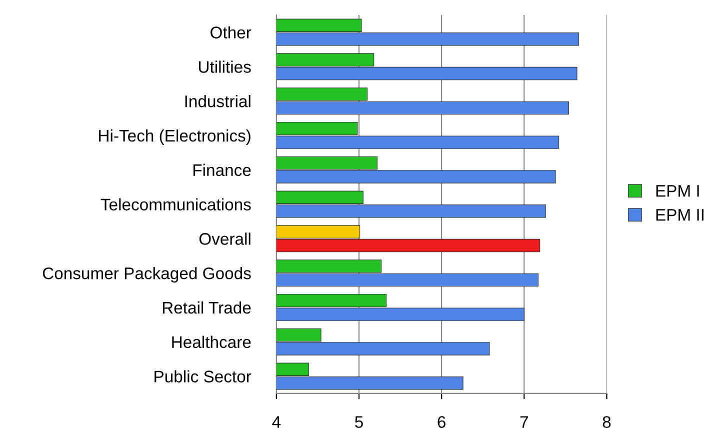  What do you see at coordinates (222, 170) in the screenshot?
I see `y-tick-label: Finance` at bounding box center [222, 170].